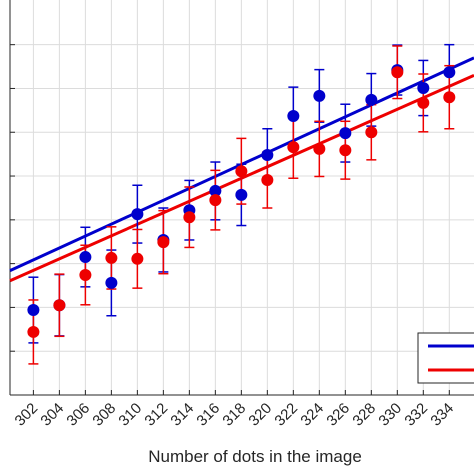  What do you see at coordinates (442, 415) in the screenshot?
I see `x-tick-label: 334` at bounding box center [442, 415].